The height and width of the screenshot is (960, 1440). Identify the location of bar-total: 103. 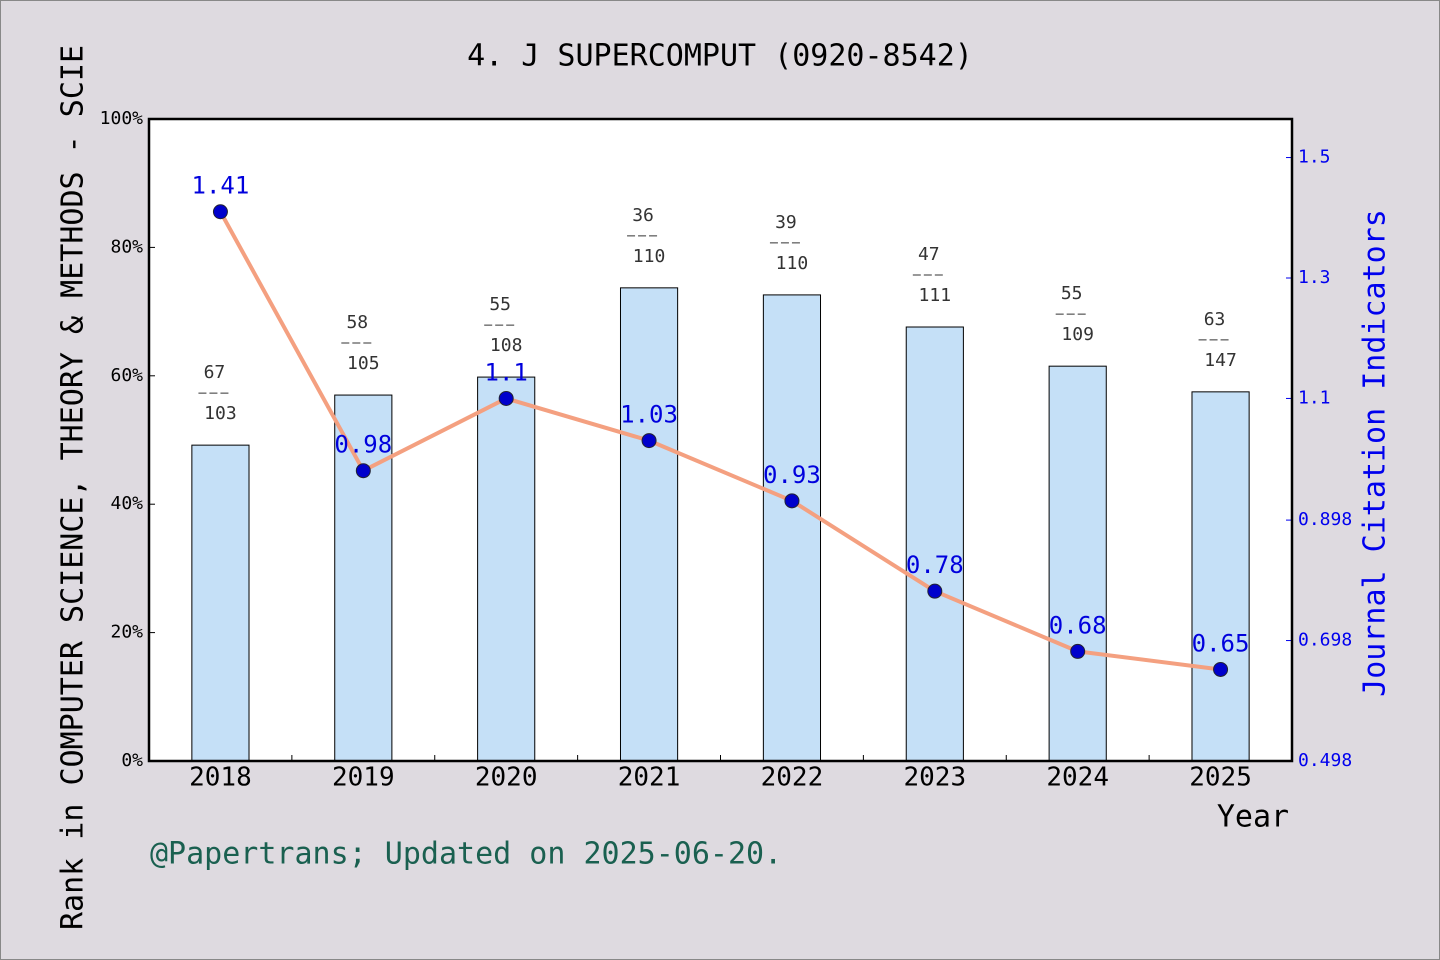
(220, 413).